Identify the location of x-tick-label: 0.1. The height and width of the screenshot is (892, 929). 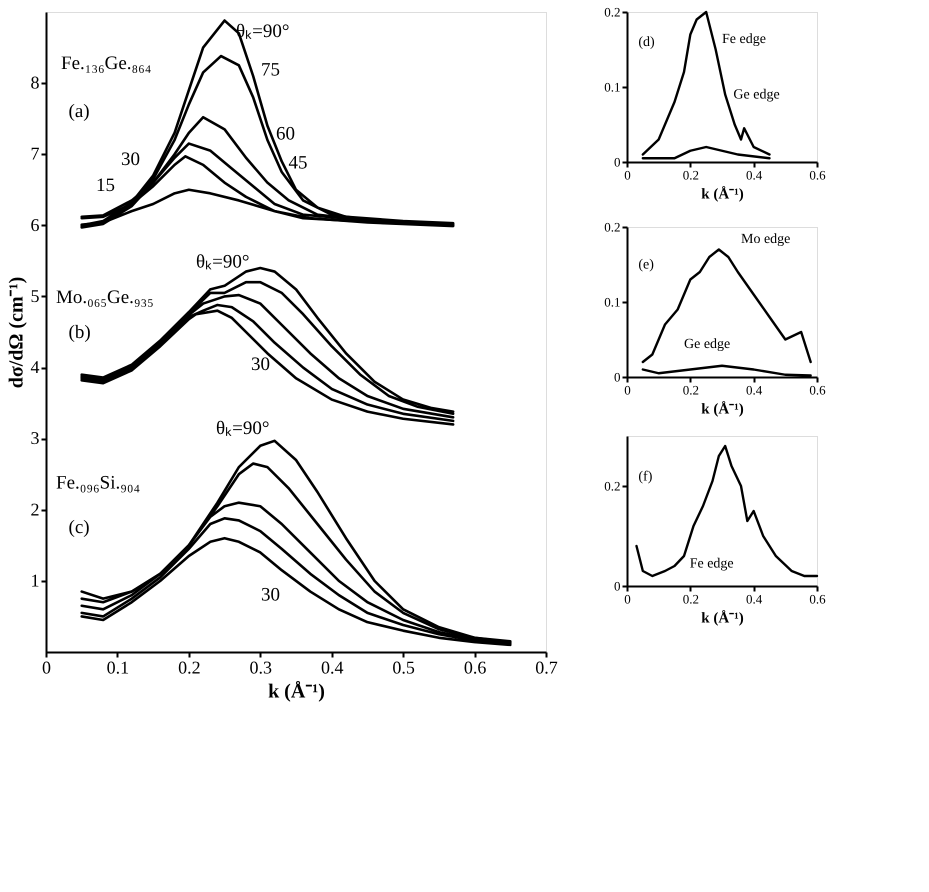
(118, 668).